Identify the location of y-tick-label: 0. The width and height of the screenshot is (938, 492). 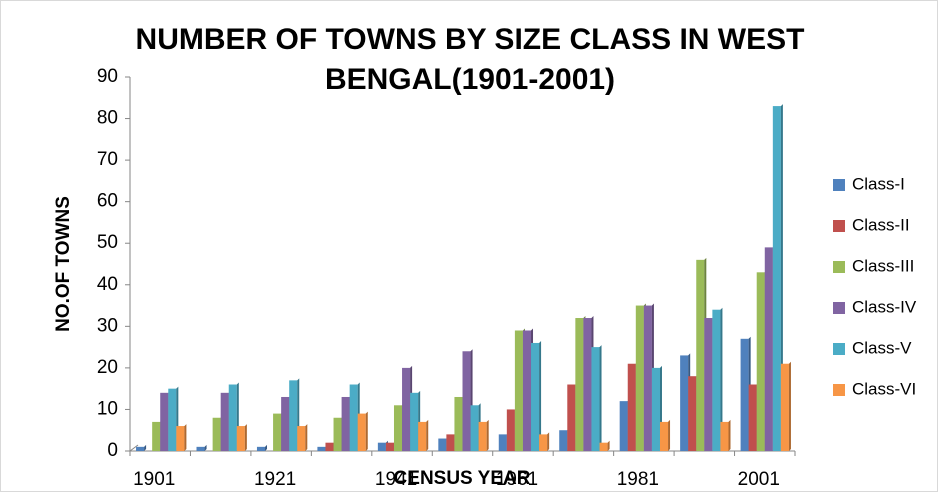
(112, 450).